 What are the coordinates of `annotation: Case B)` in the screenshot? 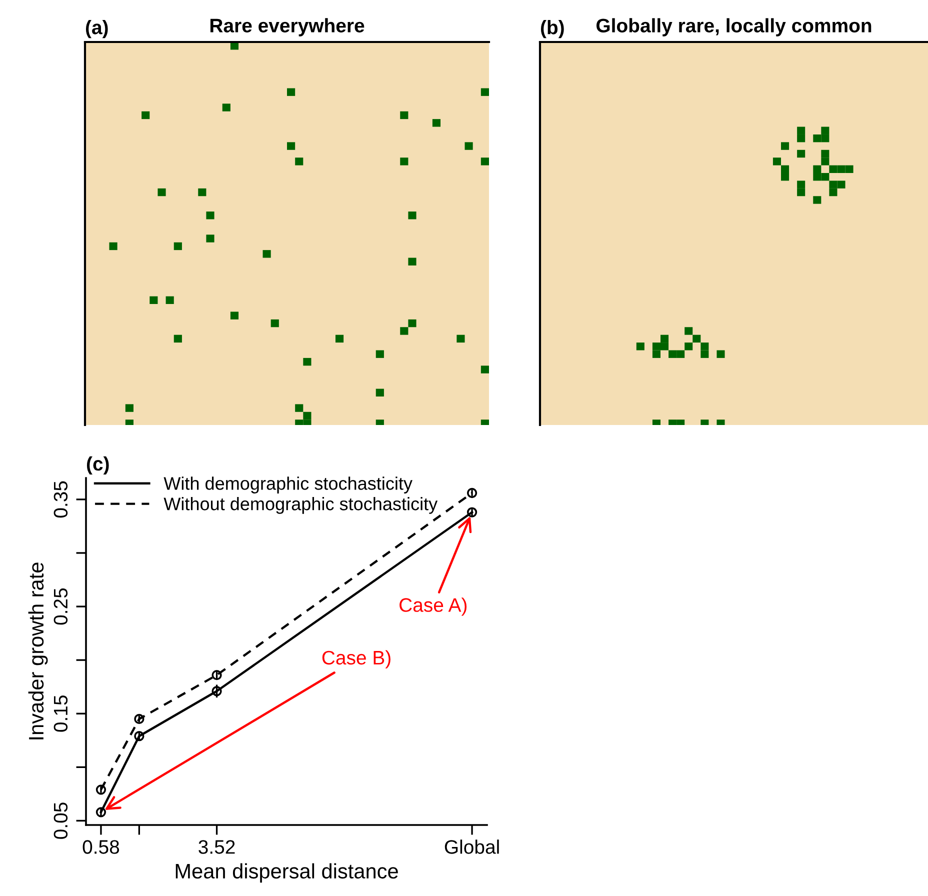 It's located at (356, 659).